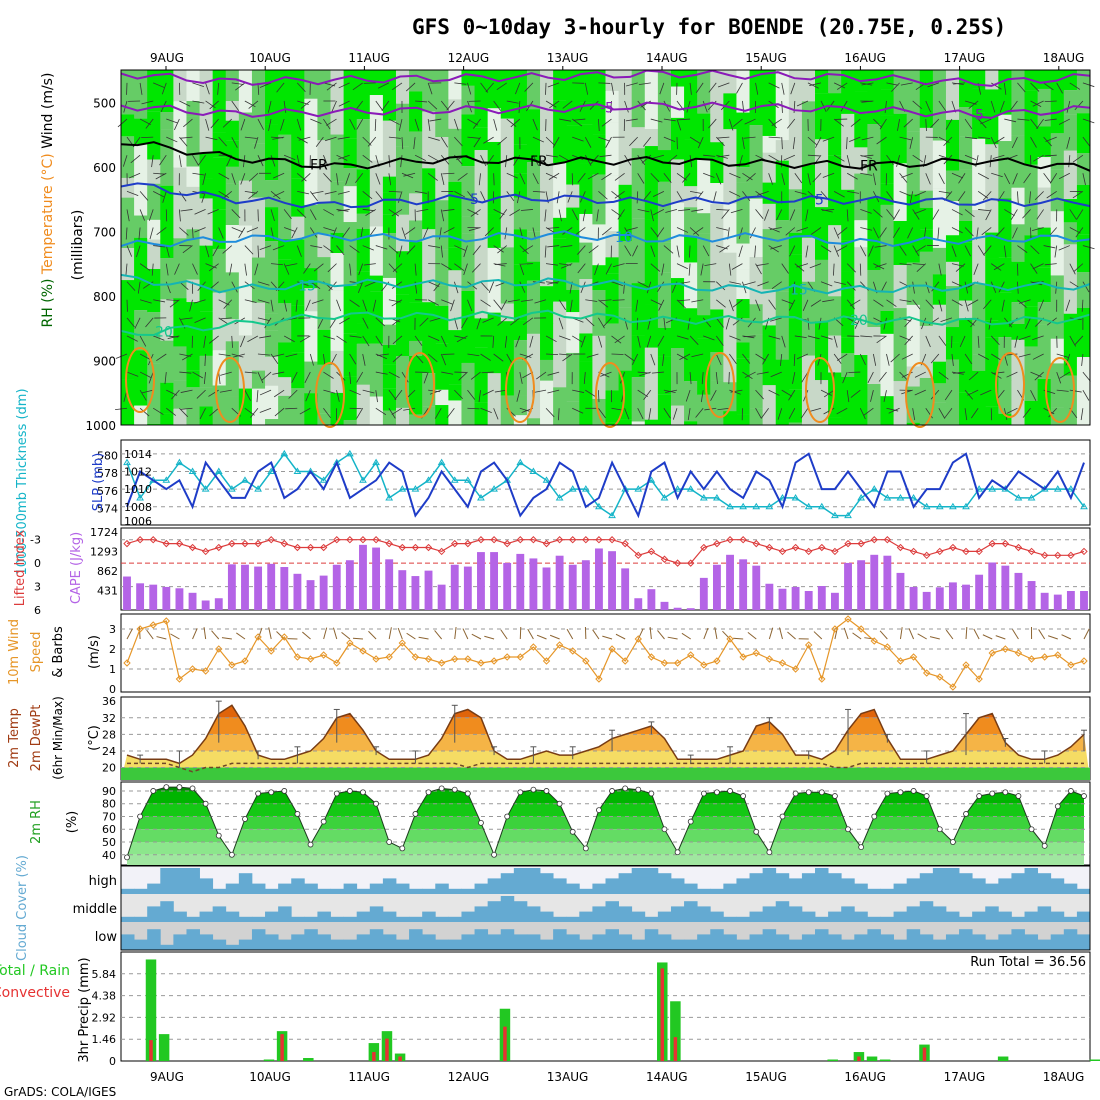 The image size is (1100, 1100). Describe the element at coordinates (869, 166) in the screenshot. I see `isotherm-label: FR` at that location.